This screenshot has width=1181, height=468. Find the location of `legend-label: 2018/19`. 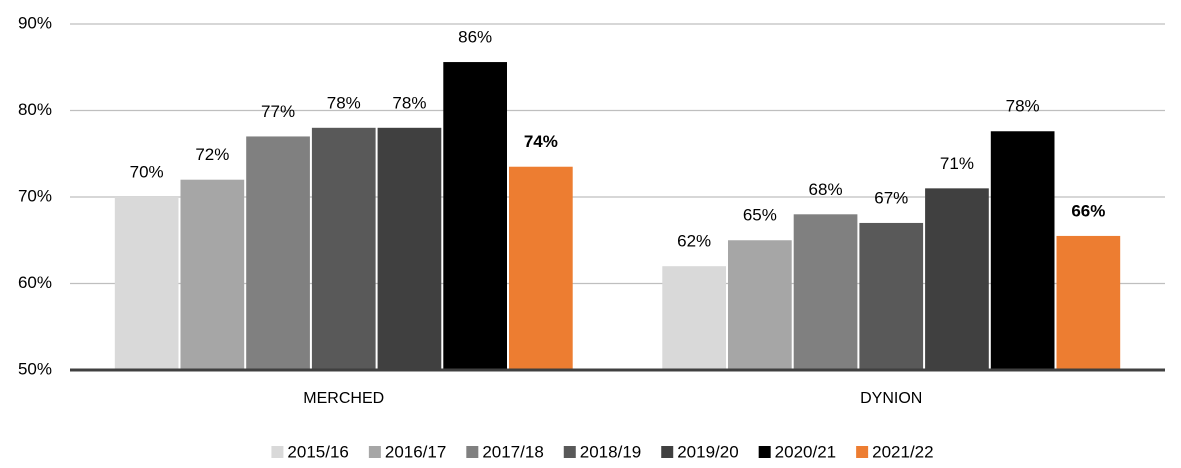

legend-label: 2018/19 is located at coordinates (610, 451).